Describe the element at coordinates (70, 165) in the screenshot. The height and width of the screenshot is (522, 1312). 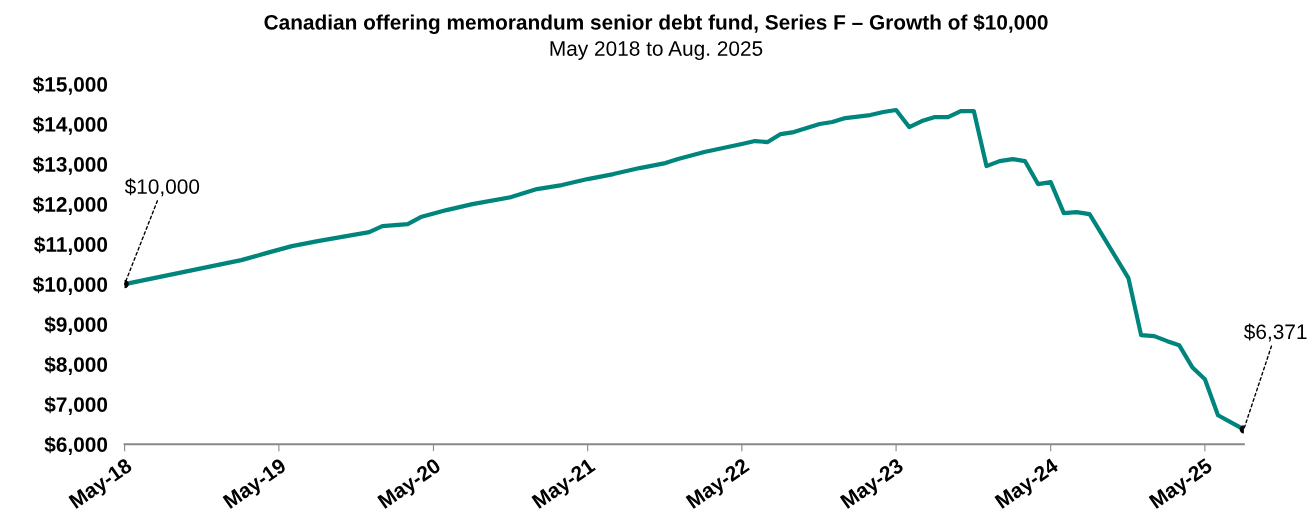
I see `y-tick-label: $13,000` at that location.